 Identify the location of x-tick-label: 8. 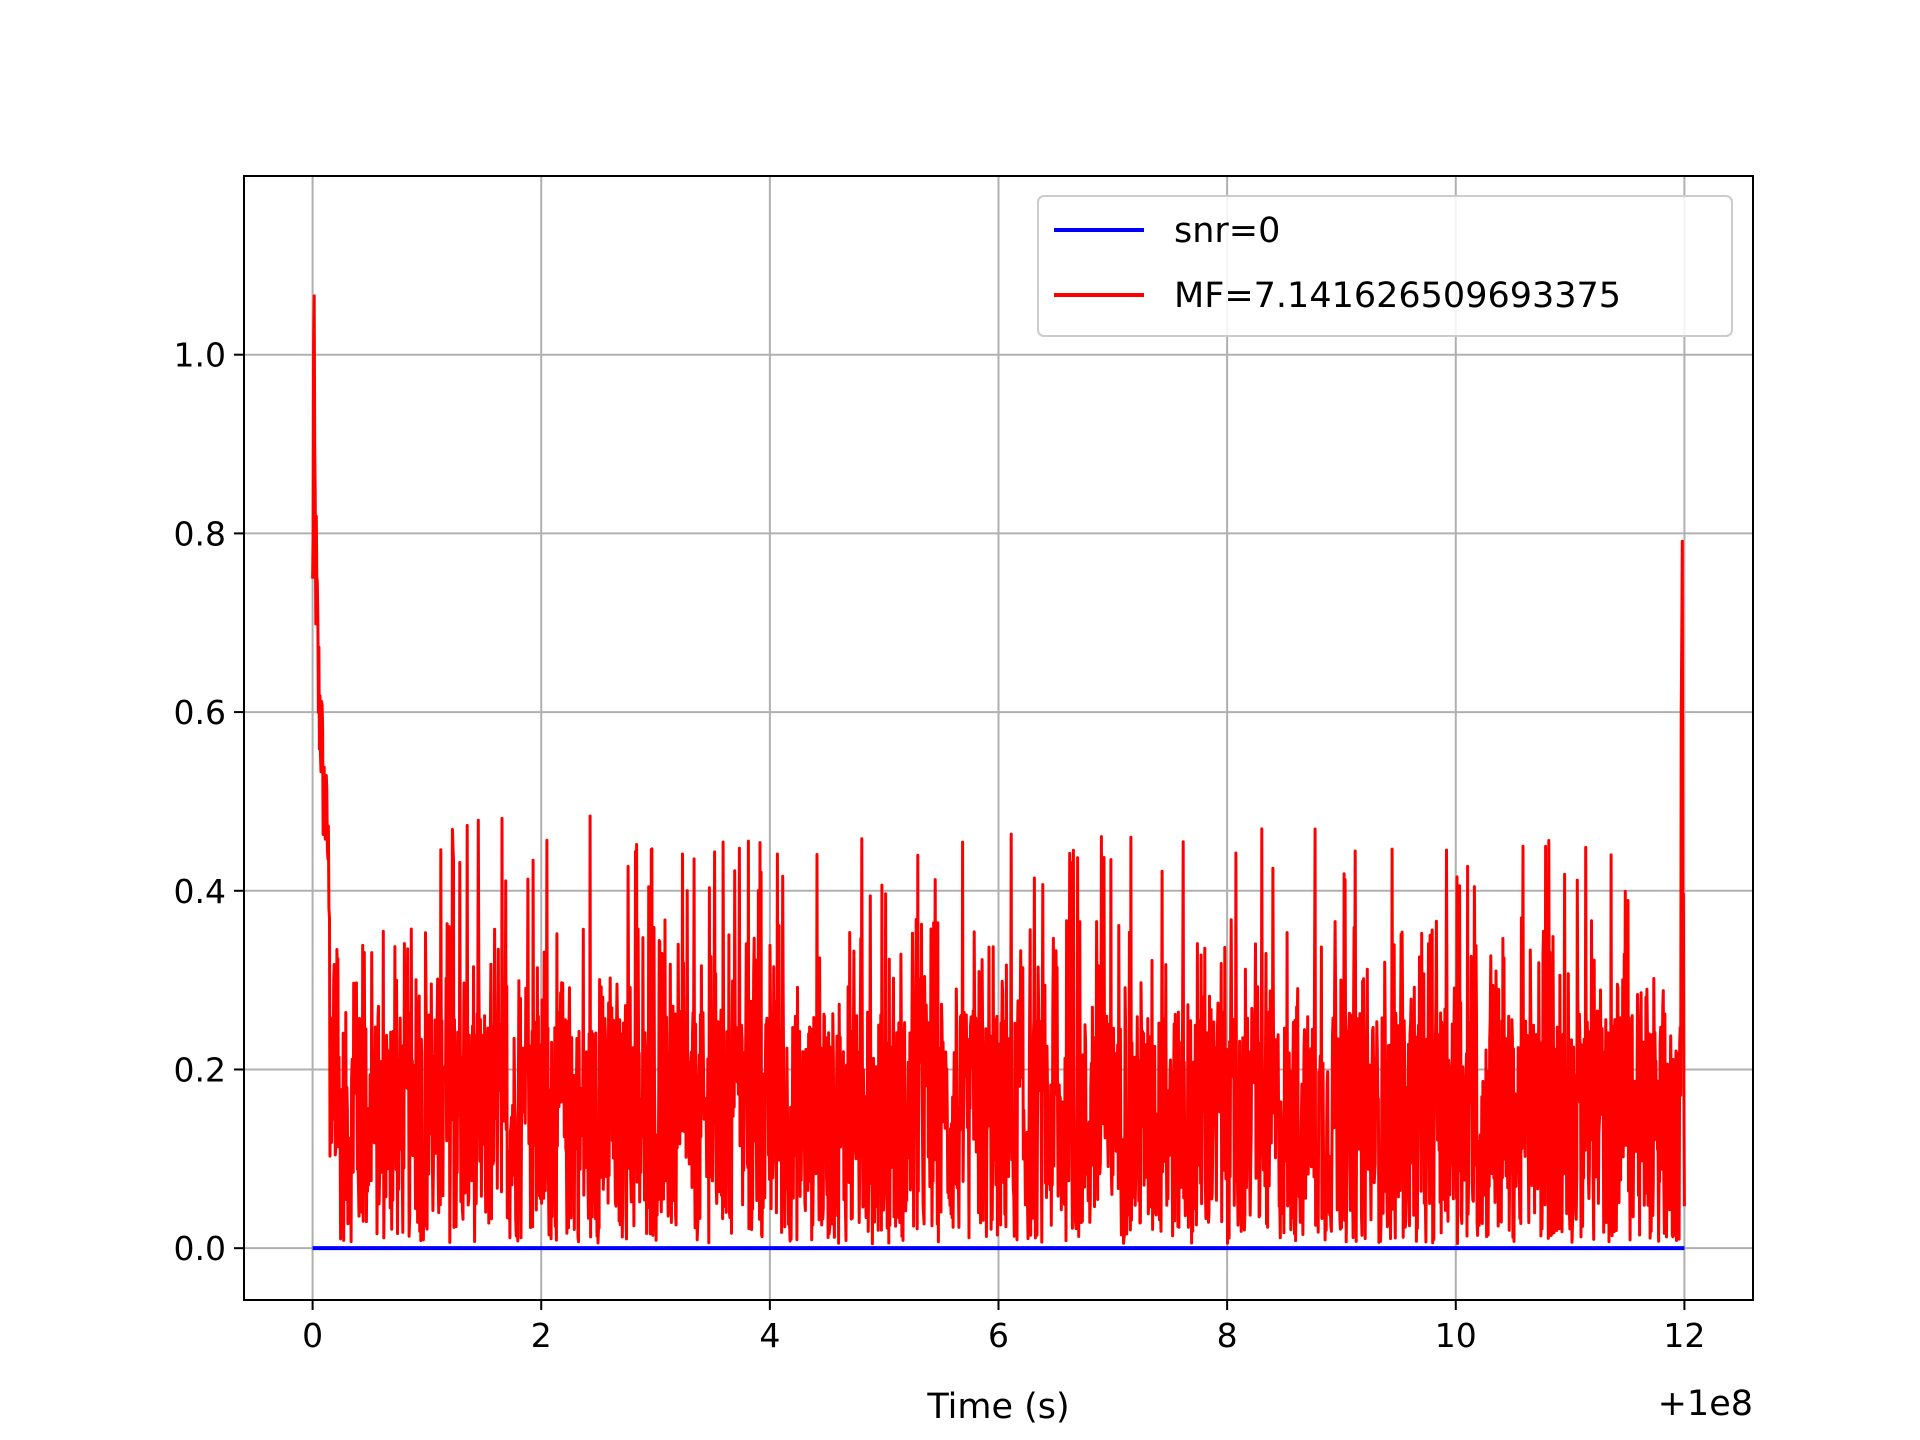
(1227, 1335).